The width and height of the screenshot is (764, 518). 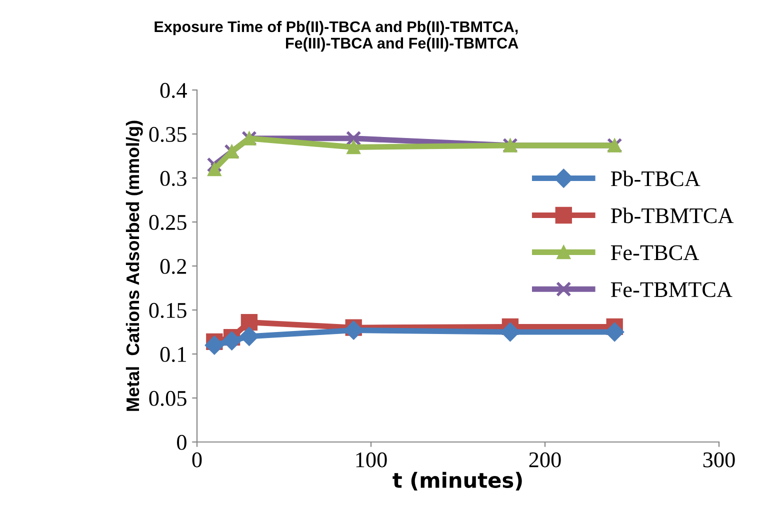 What do you see at coordinates (197, 460) in the screenshot?
I see `x-tick-label: 0` at bounding box center [197, 460].